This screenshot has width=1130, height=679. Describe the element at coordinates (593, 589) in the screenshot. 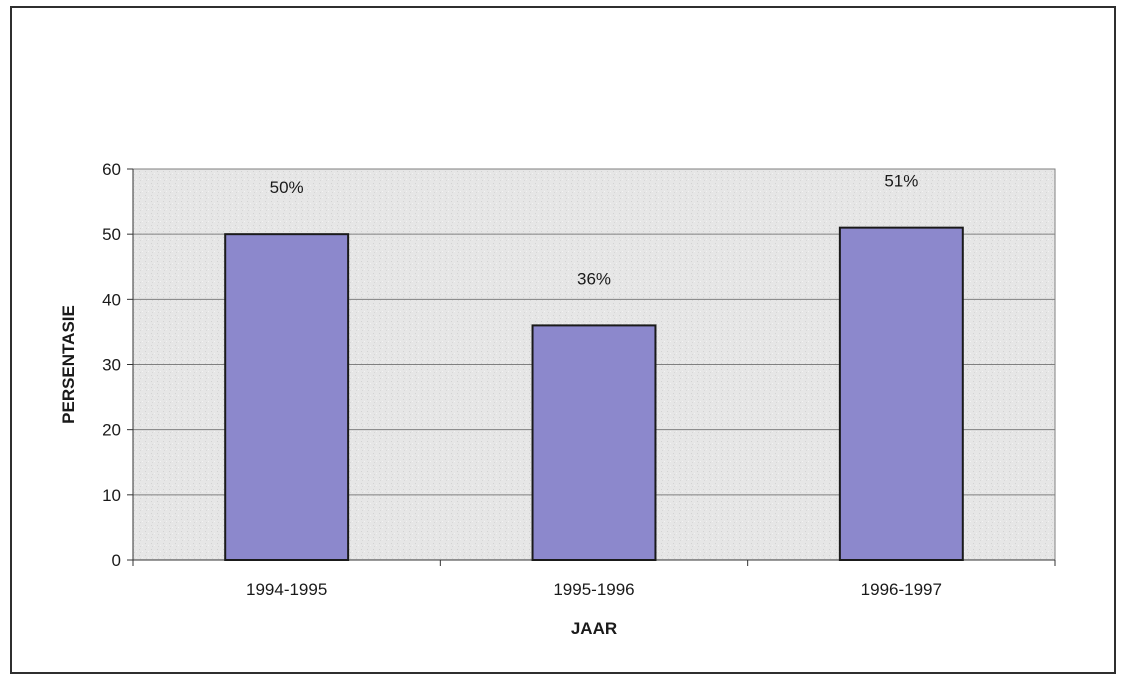

I see `x-tick-label: 1995-1996` at that location.